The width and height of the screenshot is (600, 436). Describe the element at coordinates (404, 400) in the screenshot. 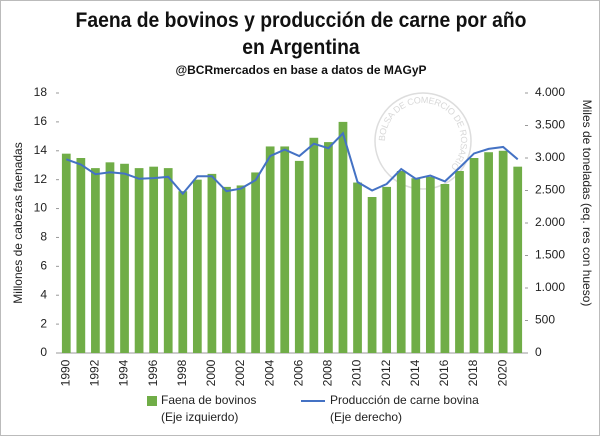

I see `legend-label: Producción de carne bovina` at that location.